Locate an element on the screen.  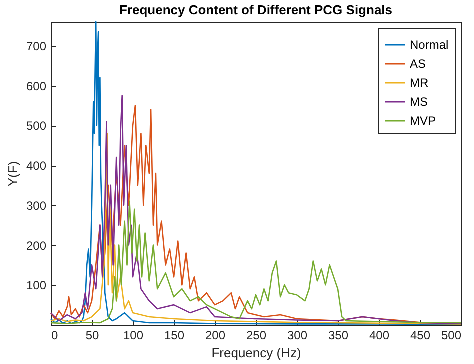
x-tick-label: 400 is located at coordinates (379, 335).